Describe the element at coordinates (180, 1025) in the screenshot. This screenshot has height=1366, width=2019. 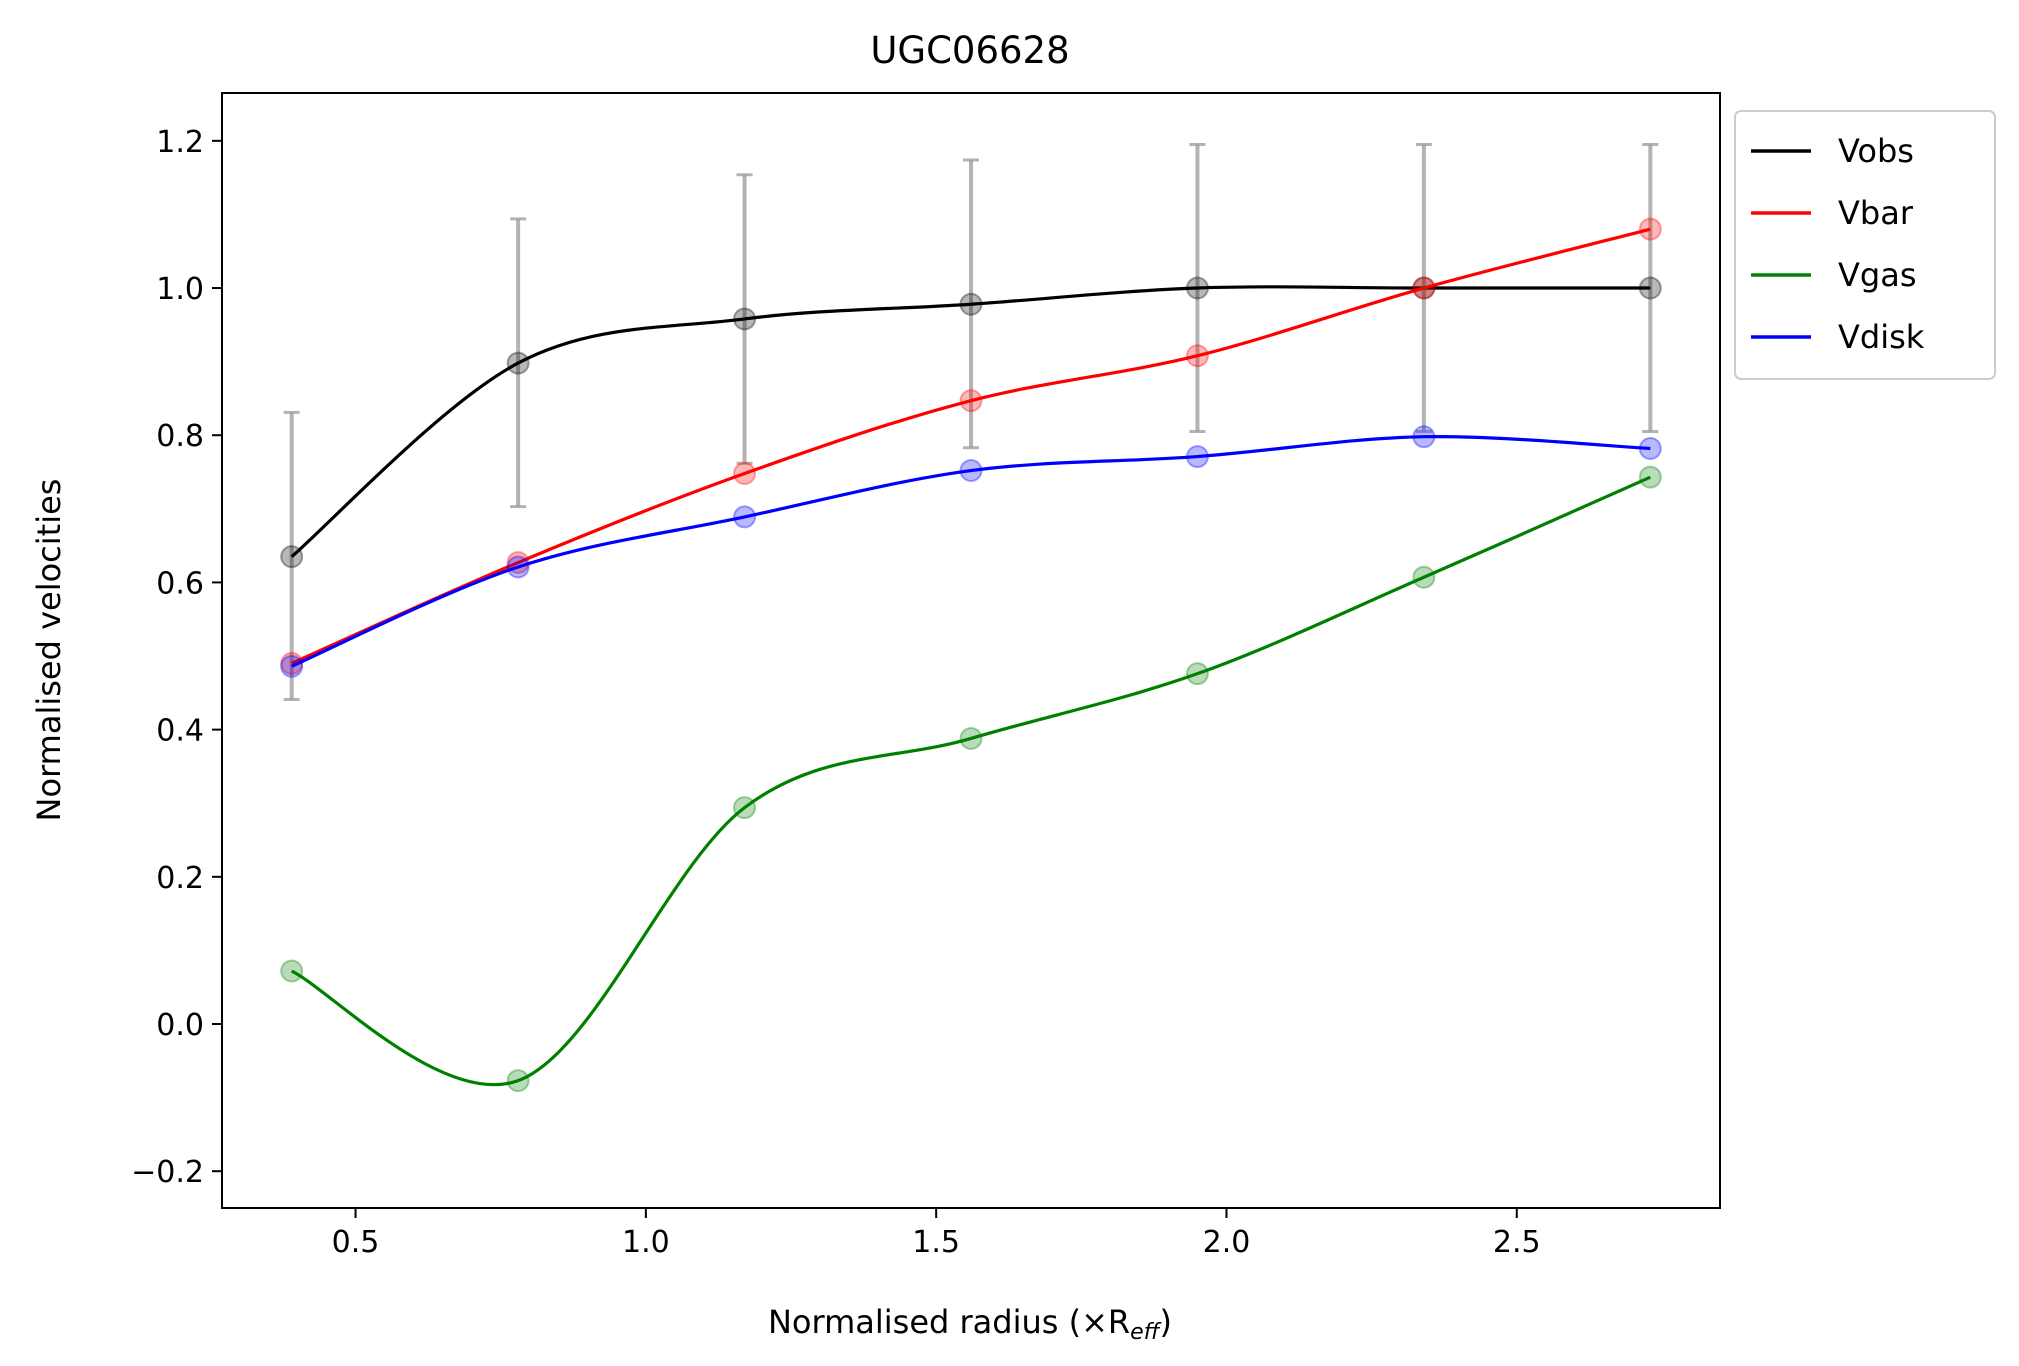
I see `y-tick-label: 0.0` at that location.